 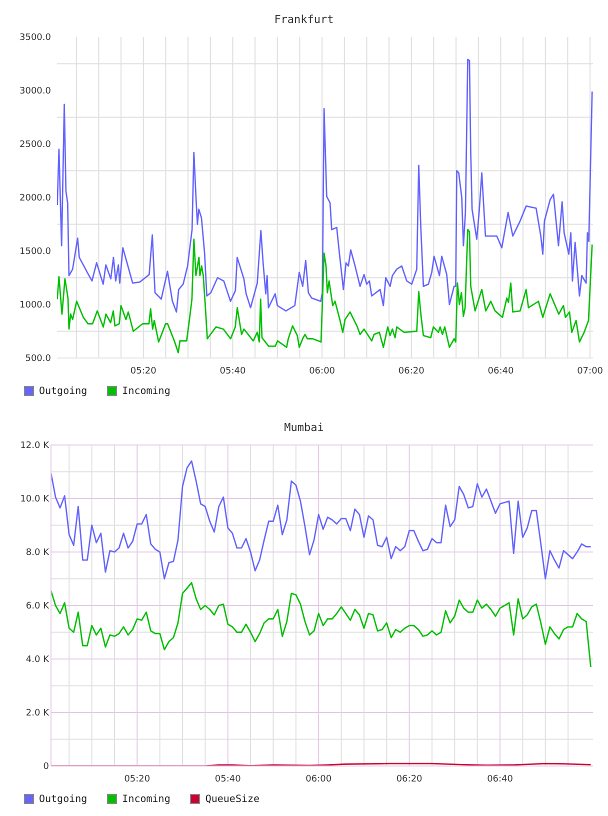 What do you see at coordinates (35, 499) in the screenshot?
I see `y-tick-label: 10.0 K` at bounding box center [35, 499].